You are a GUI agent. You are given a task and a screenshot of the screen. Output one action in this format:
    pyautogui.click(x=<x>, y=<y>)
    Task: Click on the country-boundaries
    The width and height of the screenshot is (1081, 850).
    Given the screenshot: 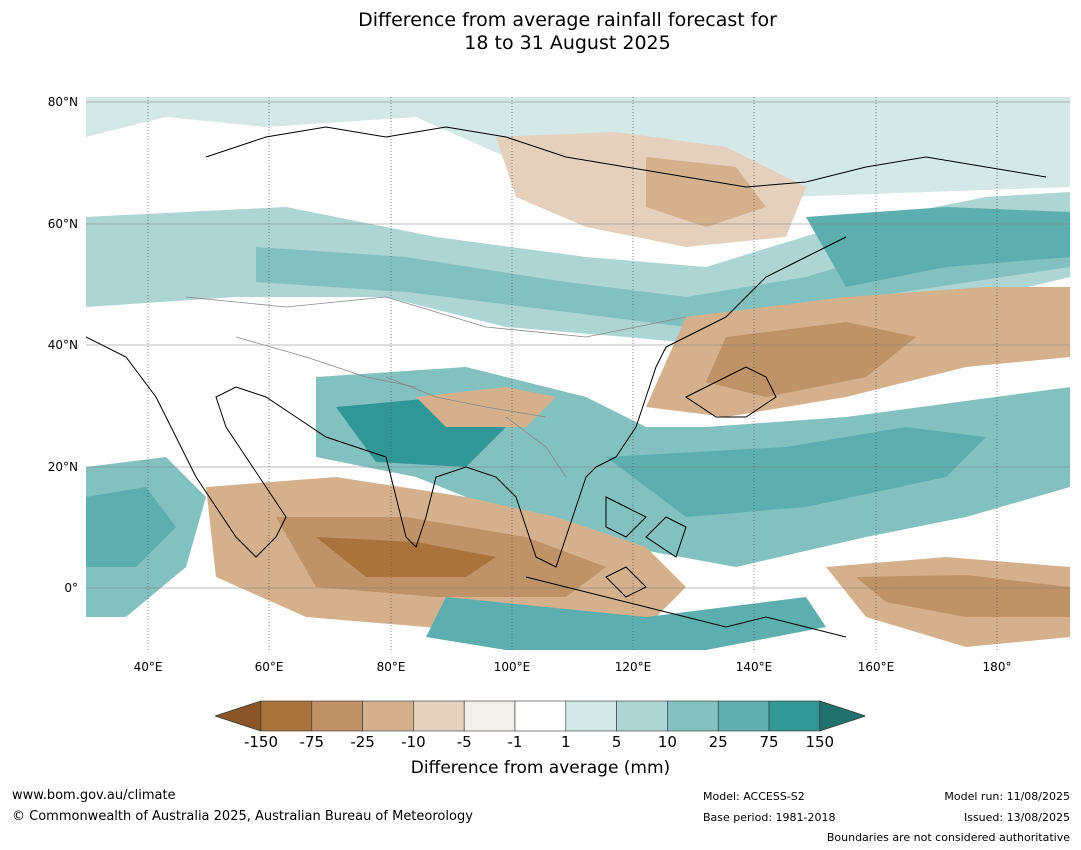 What is the action you would take?
    pyautogui.click(x=436, y=387)
    